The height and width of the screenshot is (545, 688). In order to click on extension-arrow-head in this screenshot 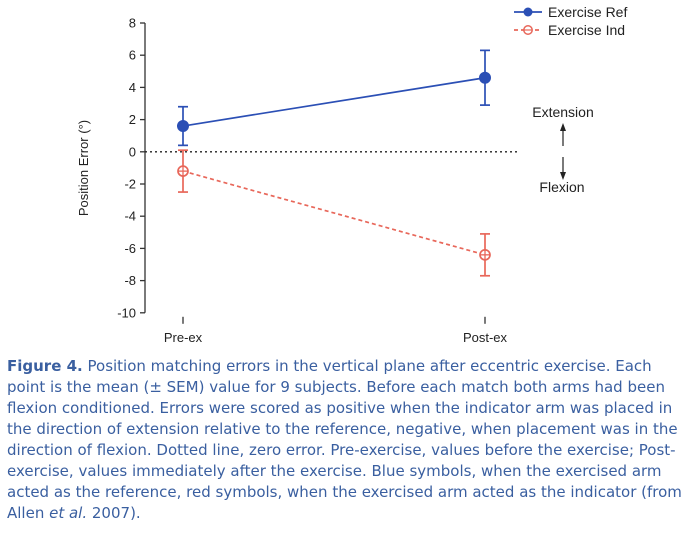, I will do `click(563, 127)`.